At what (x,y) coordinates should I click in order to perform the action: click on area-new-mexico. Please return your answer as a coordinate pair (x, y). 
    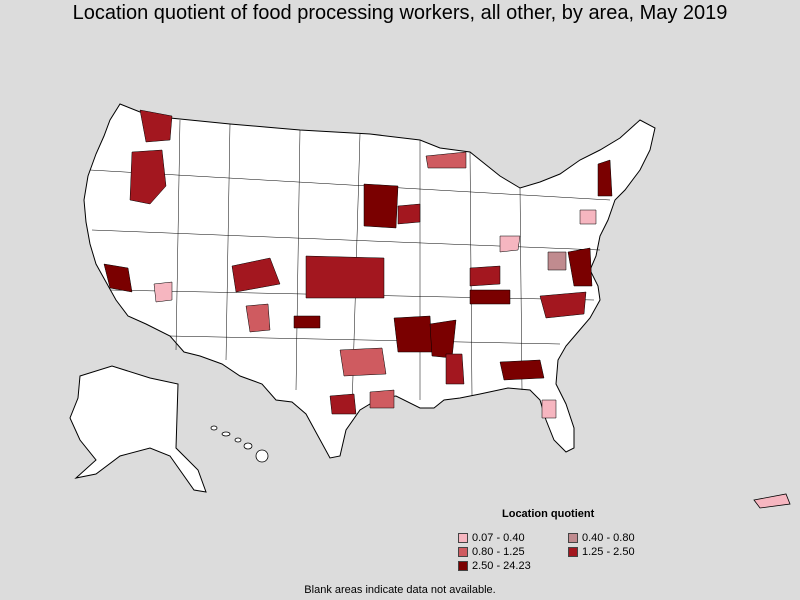
    Looking at the image, I should click on (258, 318).